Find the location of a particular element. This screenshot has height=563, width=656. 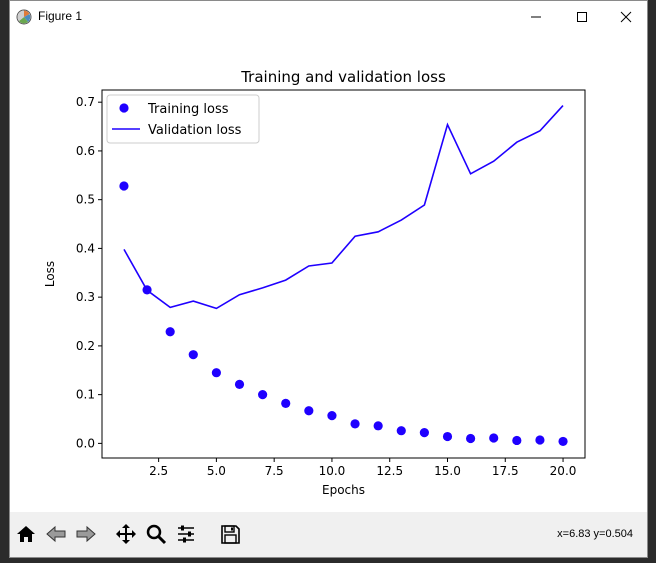

x-tick-label: 2.5 is located at coordinates (158, 471).